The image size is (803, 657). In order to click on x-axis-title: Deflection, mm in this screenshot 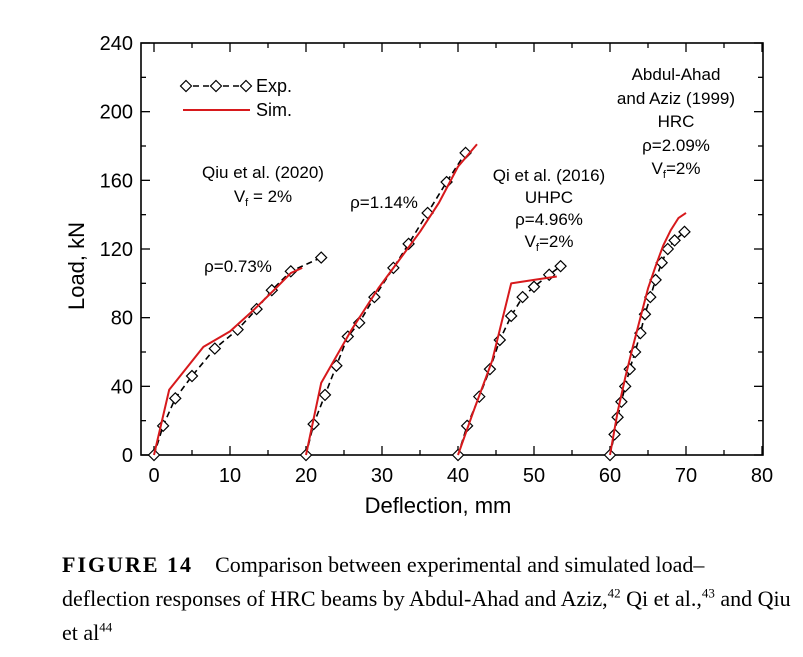, I will do `click(438, 505)`.